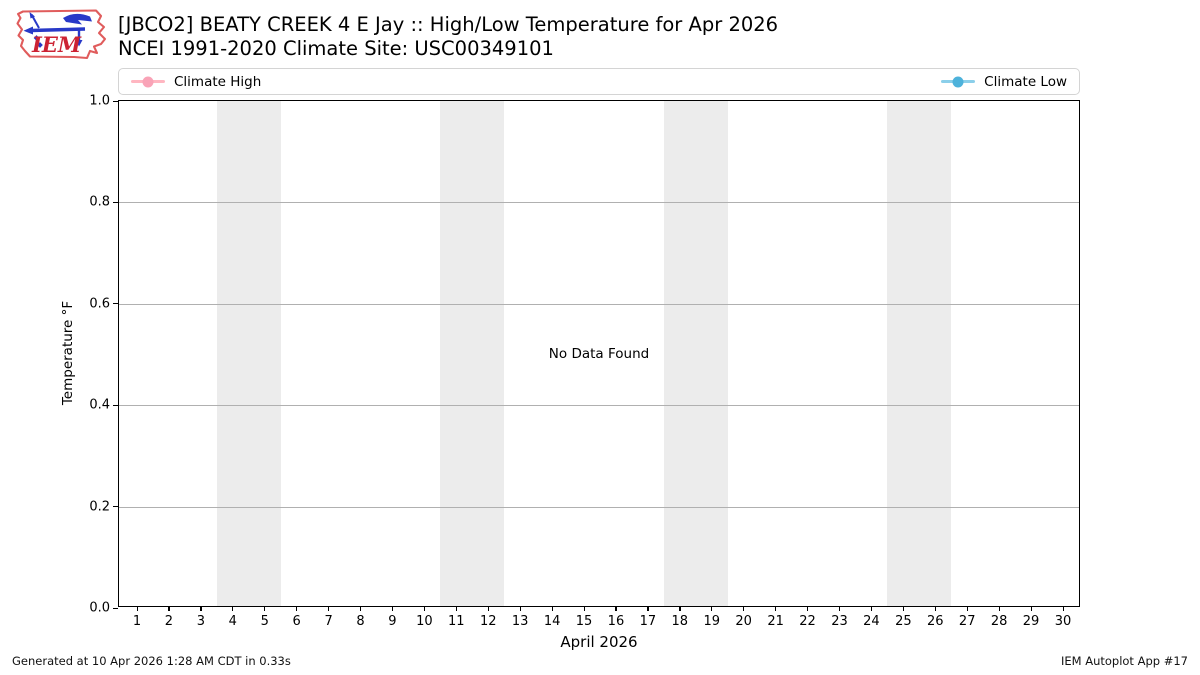 This screenshot has width=1200, height=675. What do you see at coordinates (99, 405) in the screenshot?
I see `y-tick-label: 0.4` at bounding box center [99, 405].